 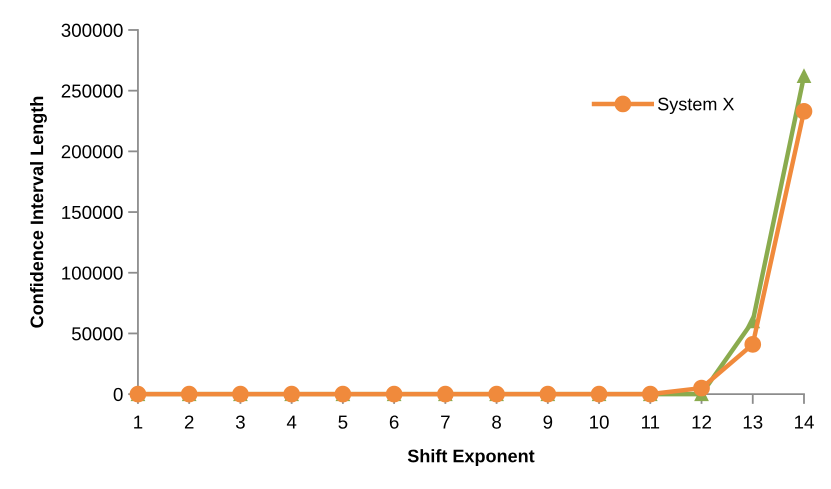 I want to click on x-tick-label: 6, so click(x=394, y=422).